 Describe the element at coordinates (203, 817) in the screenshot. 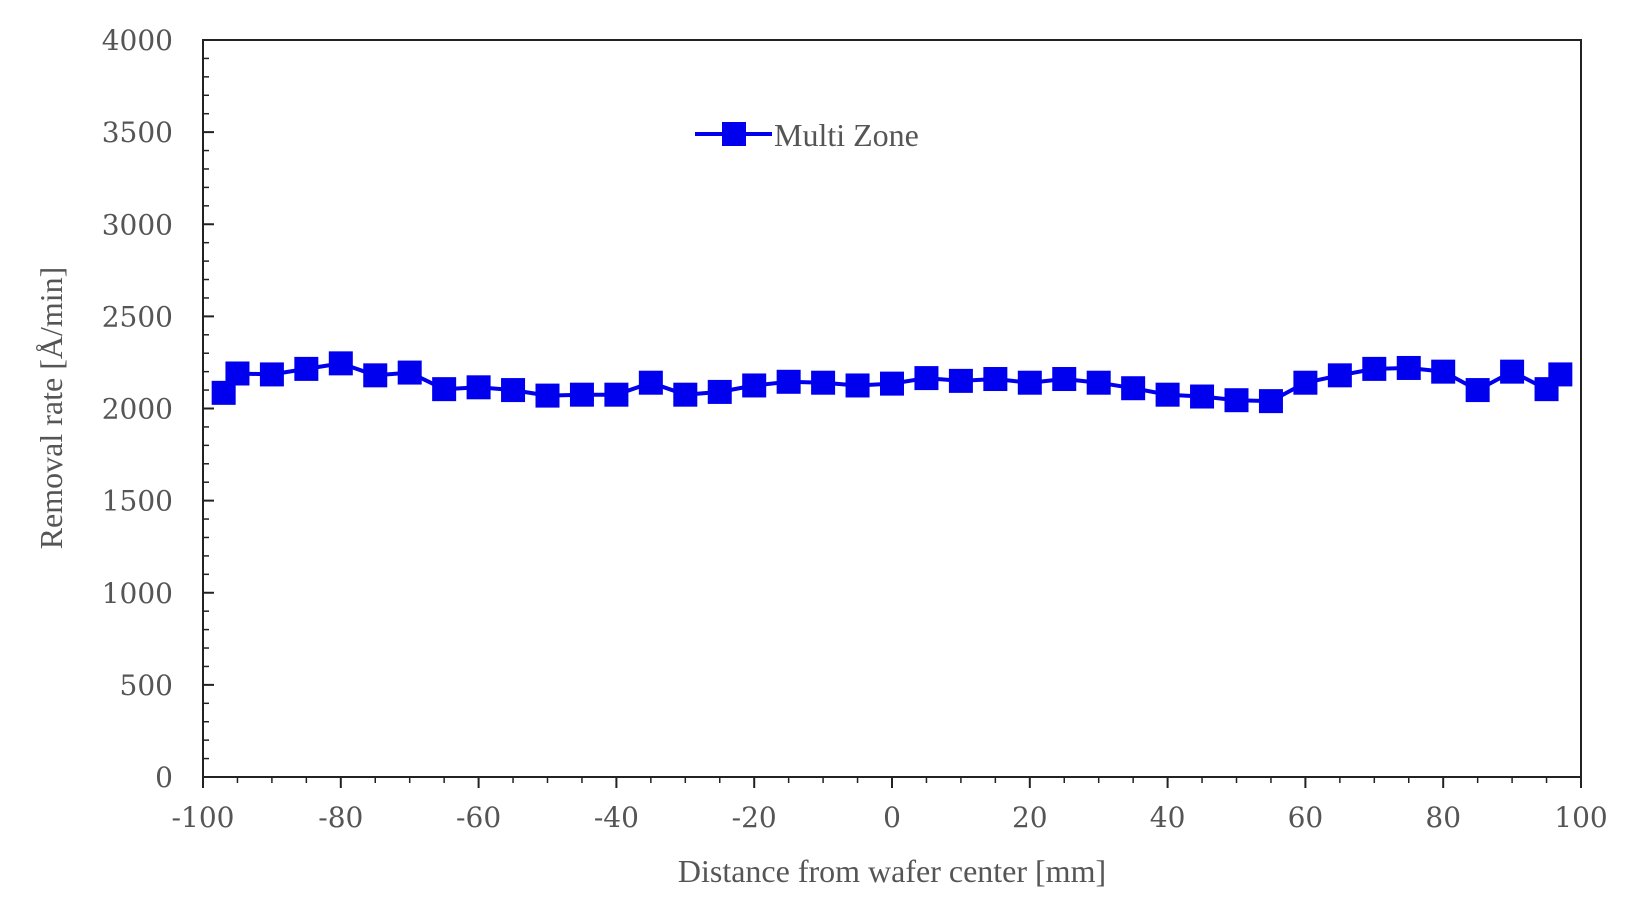

I see `x-tick-label: -100` at that location.